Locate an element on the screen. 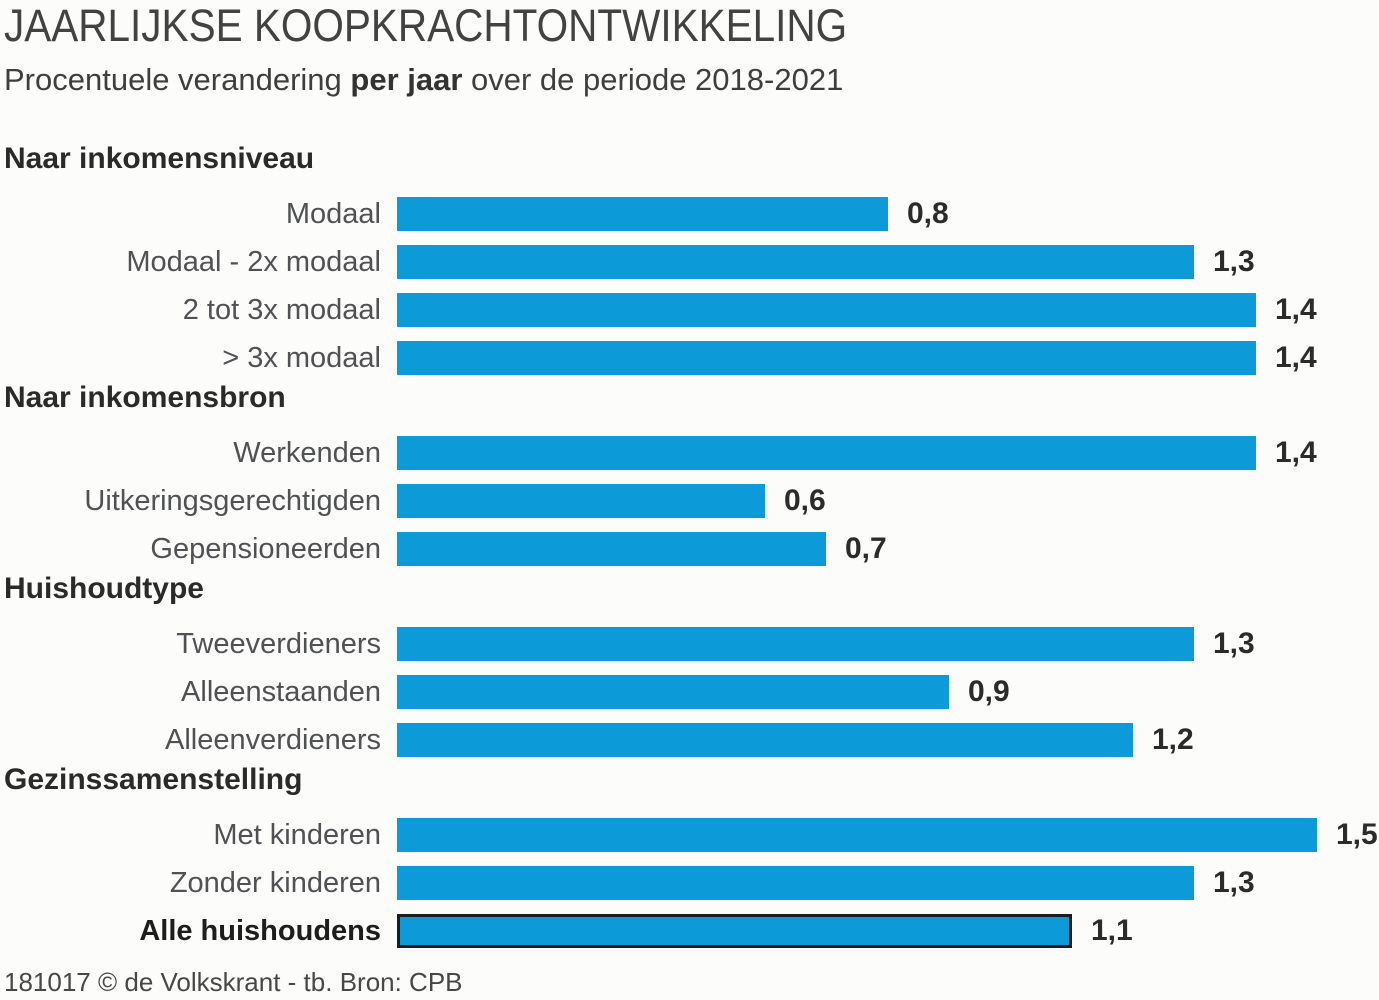 The width and height of the screenshot is (1379, 1000). bar-value: 1,5 is located at coordinates (1357, 834).